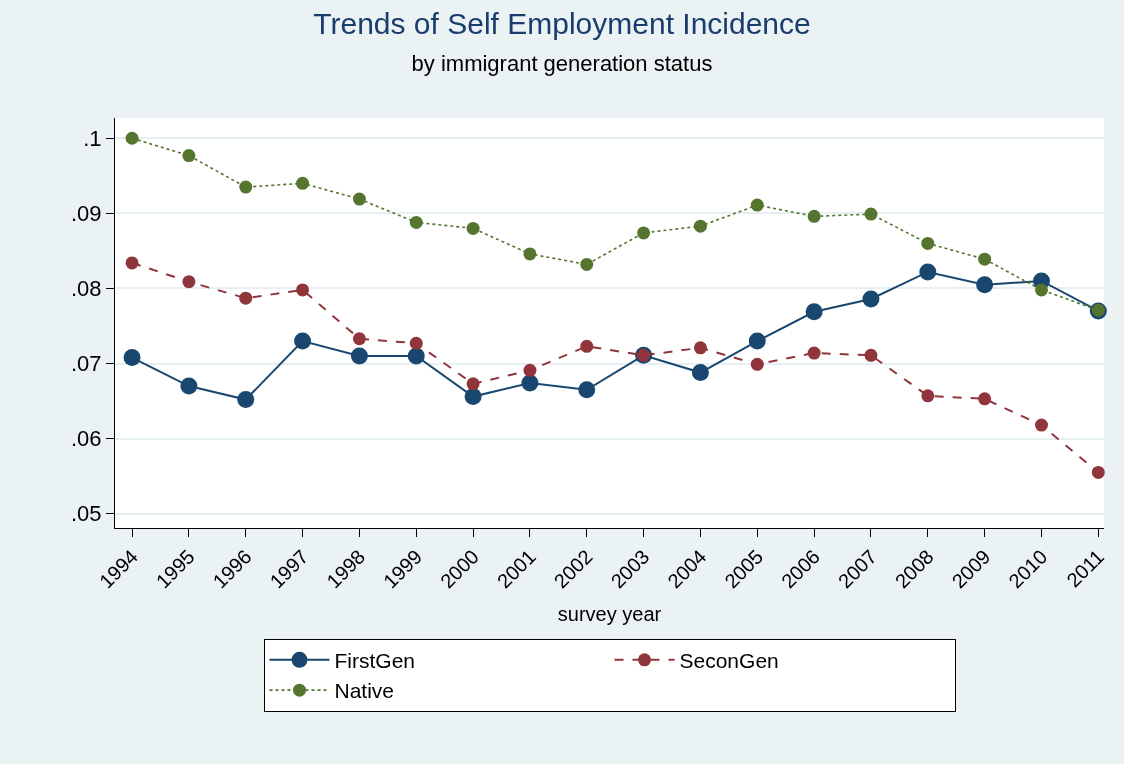 This screenshot has height=764, width=1124. I want to click on chart-title: Trends of Self Employment Incidence, so click(562, 24).